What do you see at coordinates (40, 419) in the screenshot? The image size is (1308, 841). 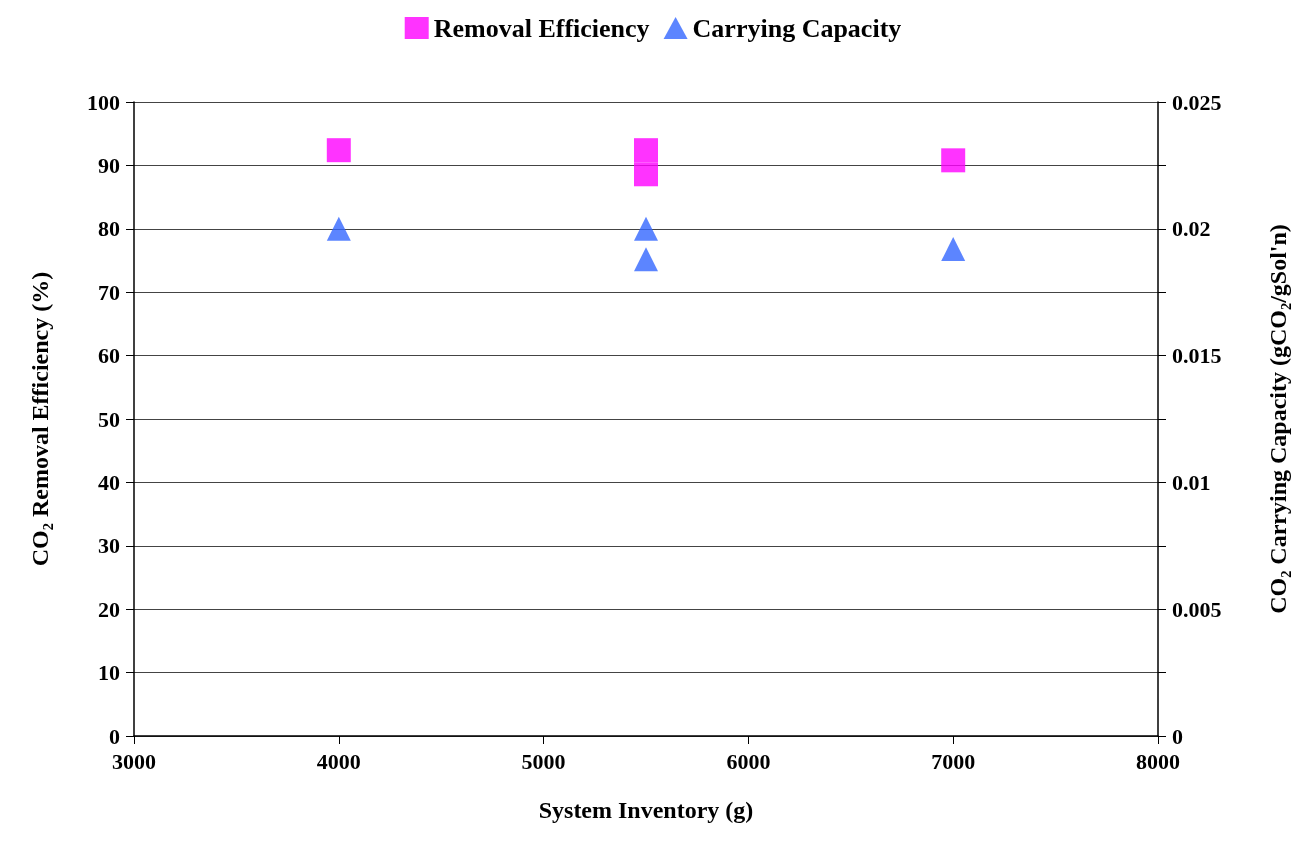 I see `y-axis-title: CO₂ Removal Efficiency (%)` at bounding box center [40, 419].